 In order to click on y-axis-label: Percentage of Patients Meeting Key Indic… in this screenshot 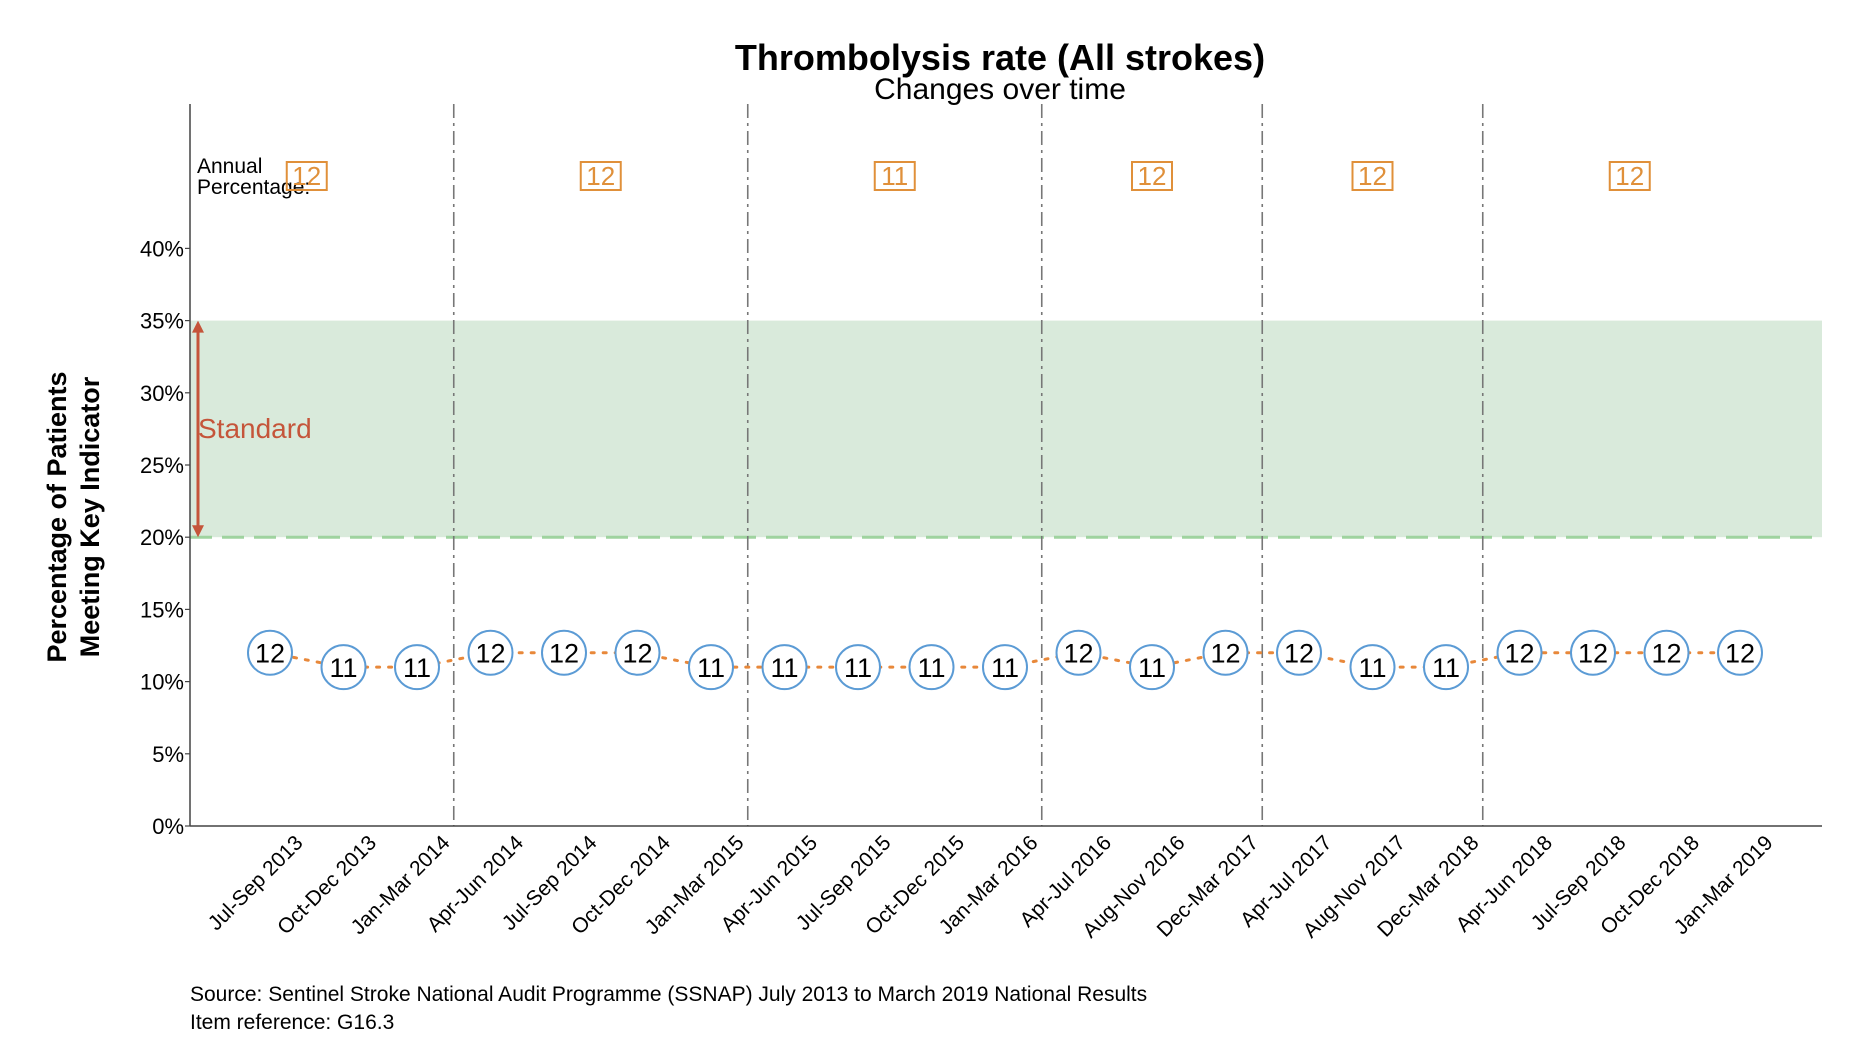, I will do `click(73, 516)`.